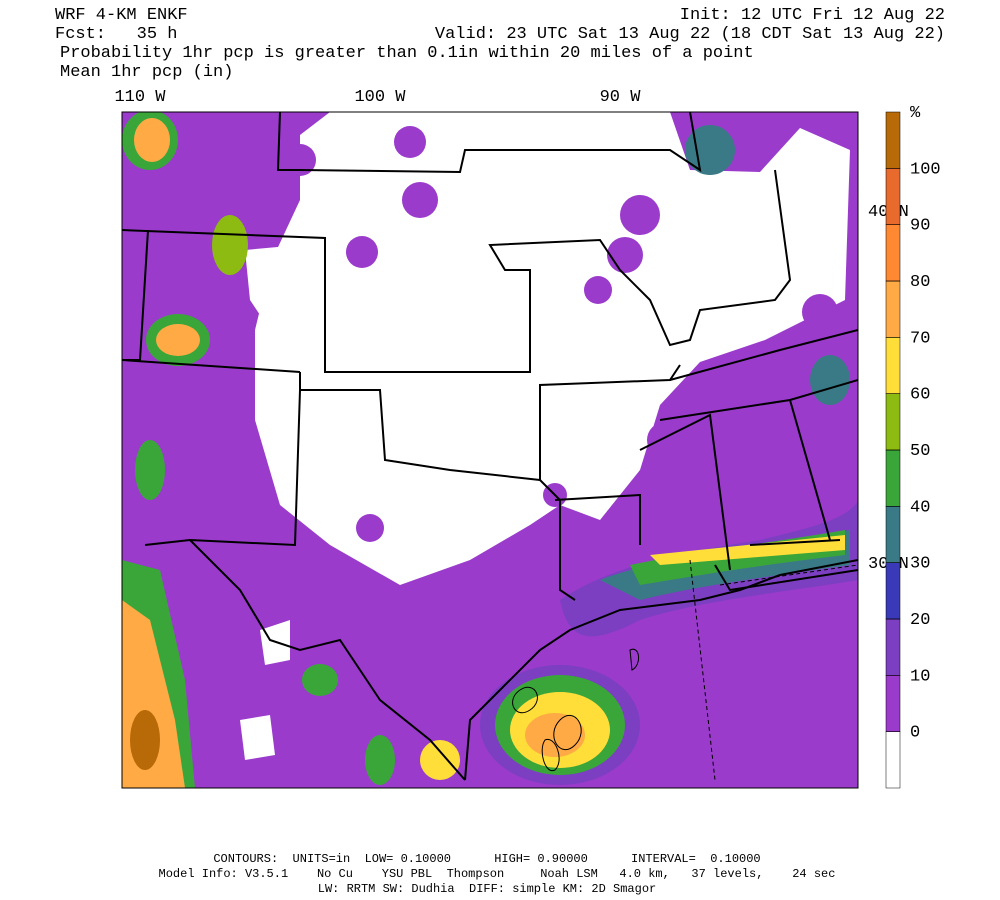  Describe the element at coordinates (272, 502) in the screenshot. I see `dry-area` at that location.